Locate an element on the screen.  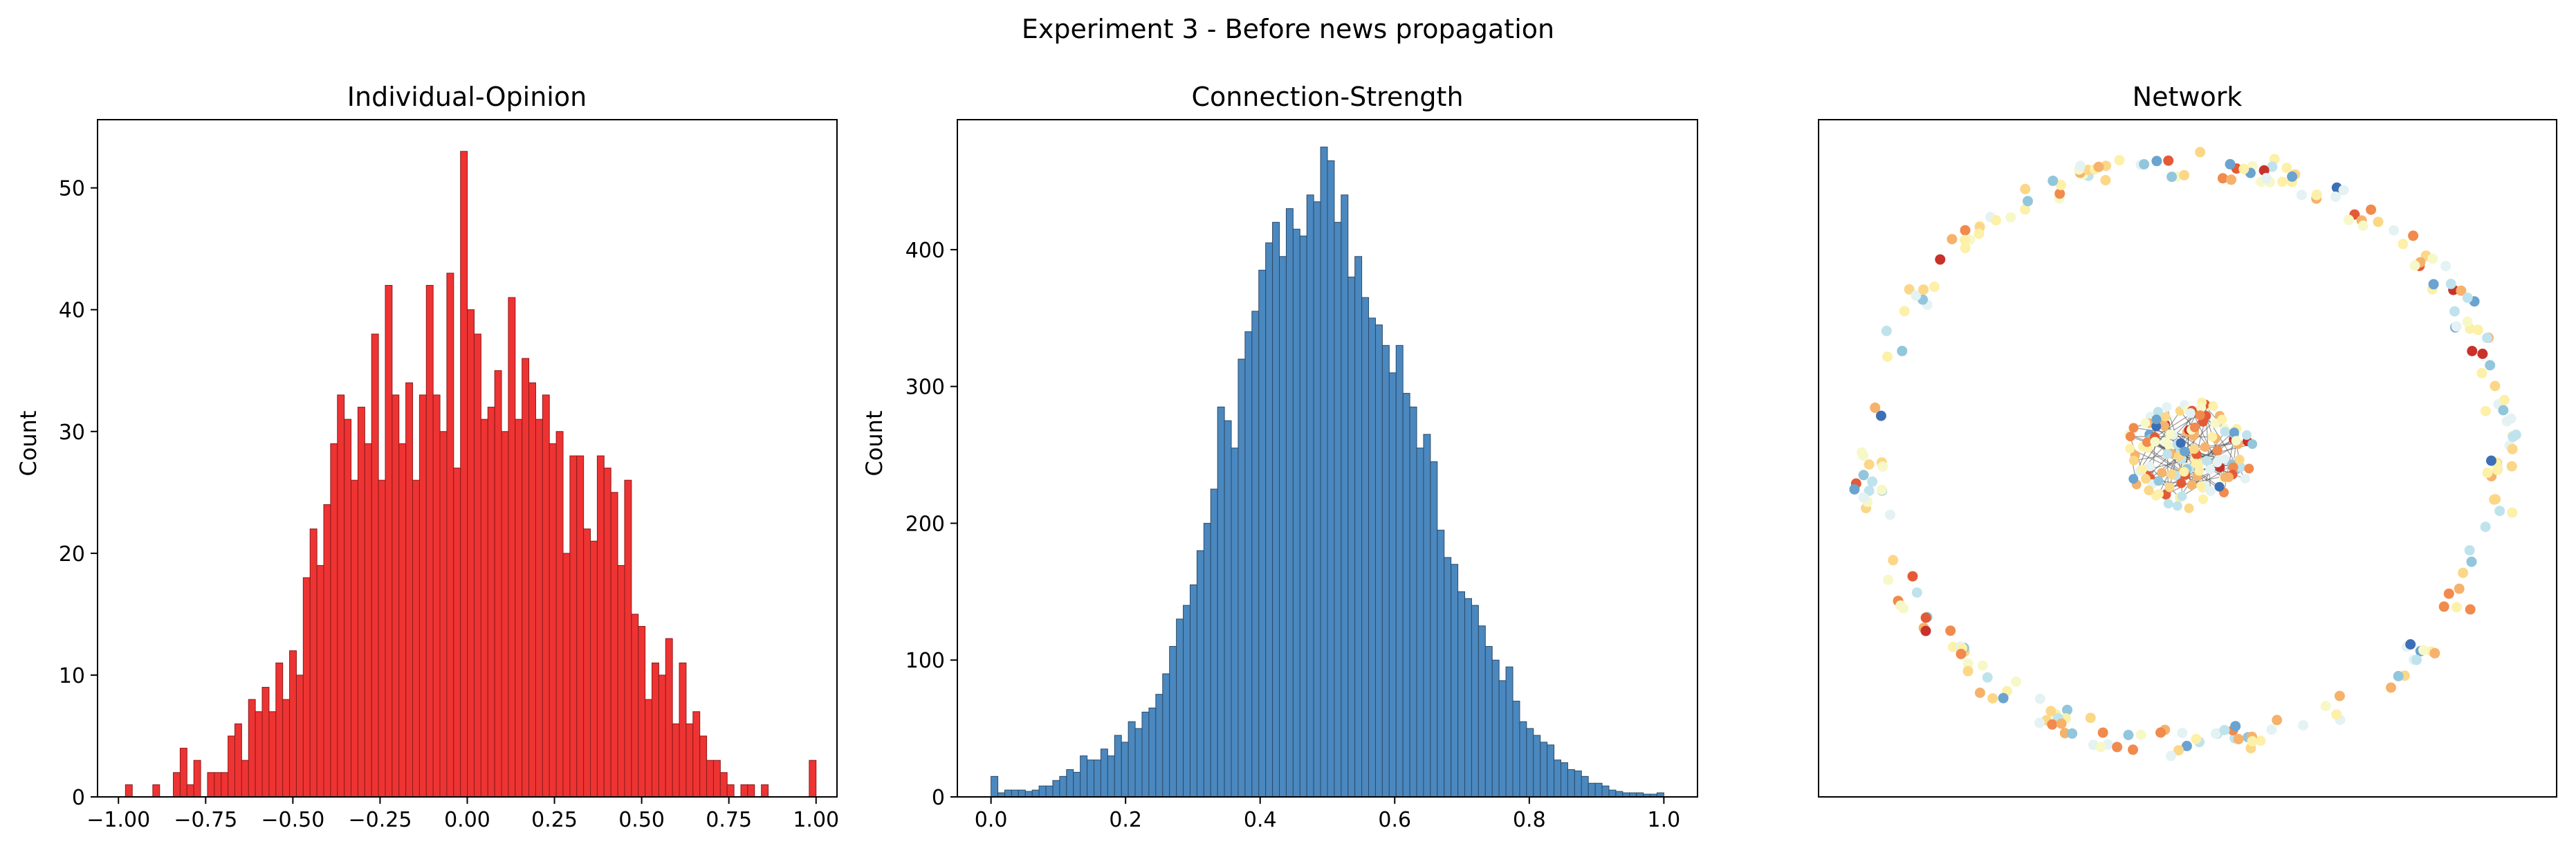
opinion-xtick-label: 0.00 is located at coordinates (467, 820).